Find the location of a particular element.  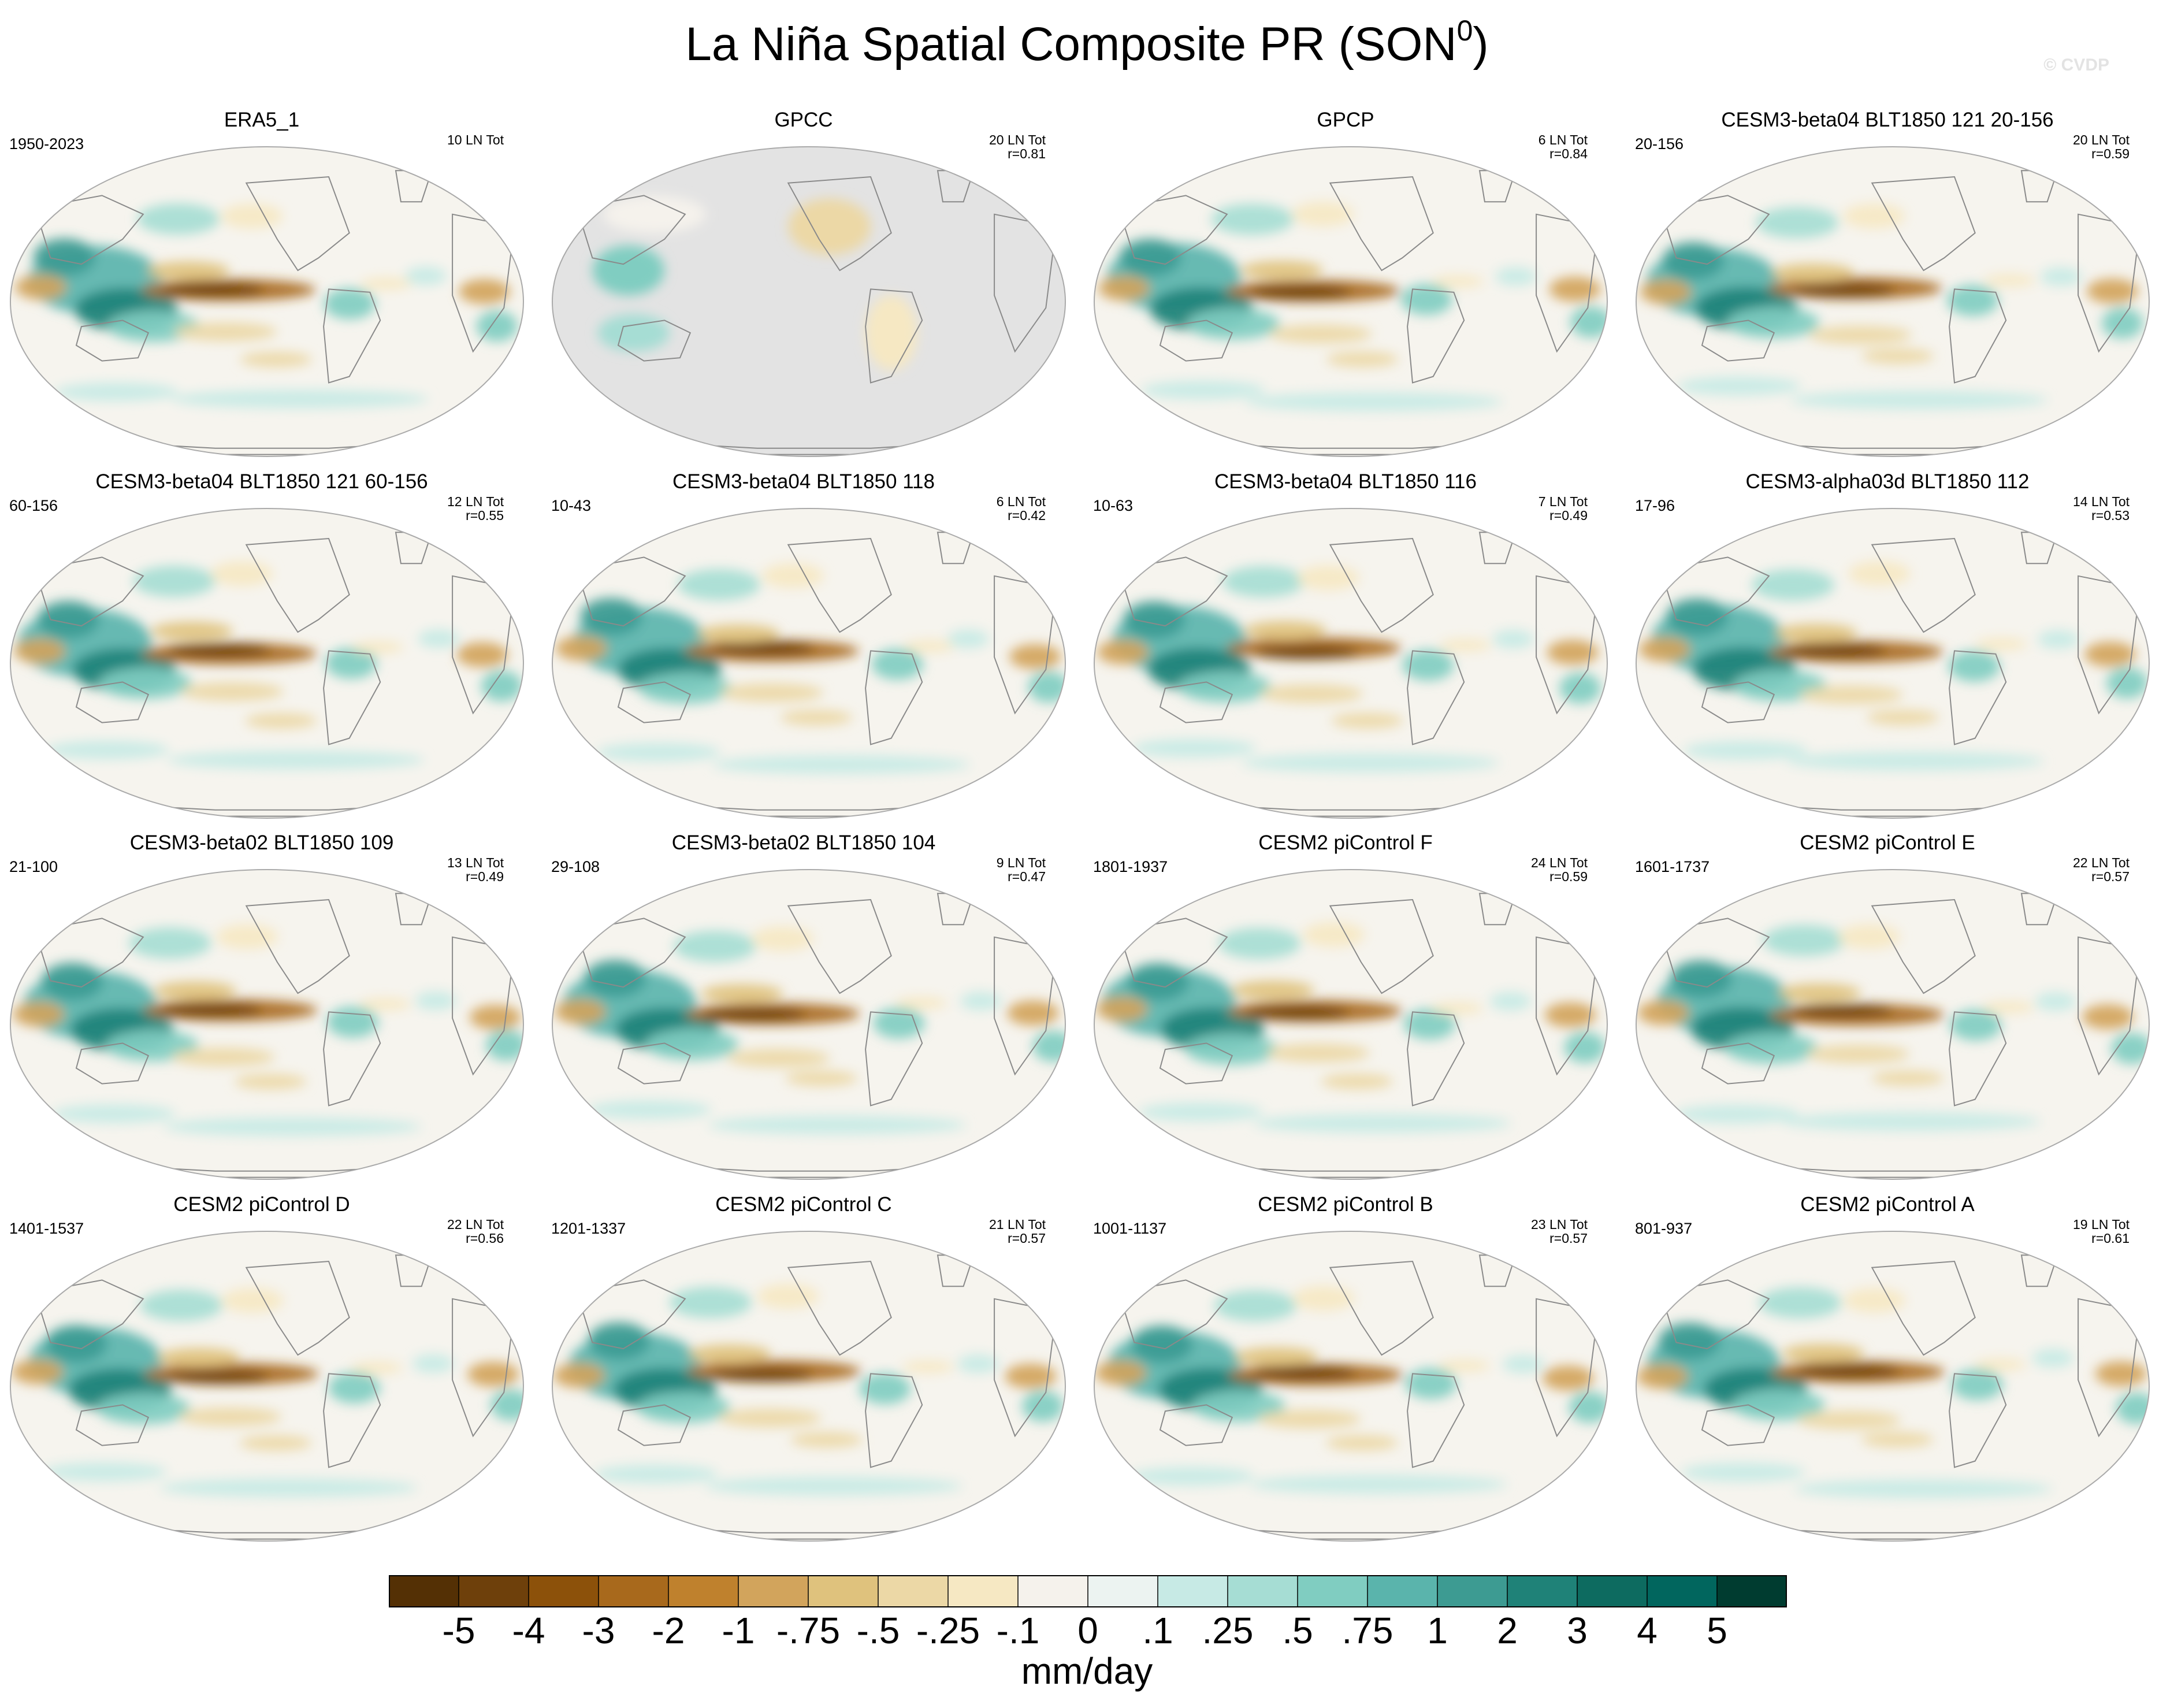

map-panel: CESM2 piControl A 801-937 19 LN Tot r=0.61 is located at coordinates (1888, 1372).